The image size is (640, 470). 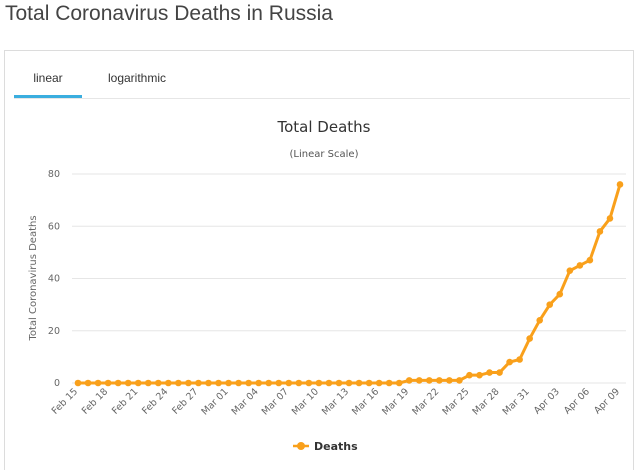 I want to click on x-tick-label: Mar 10, so click(x=305, y=401).